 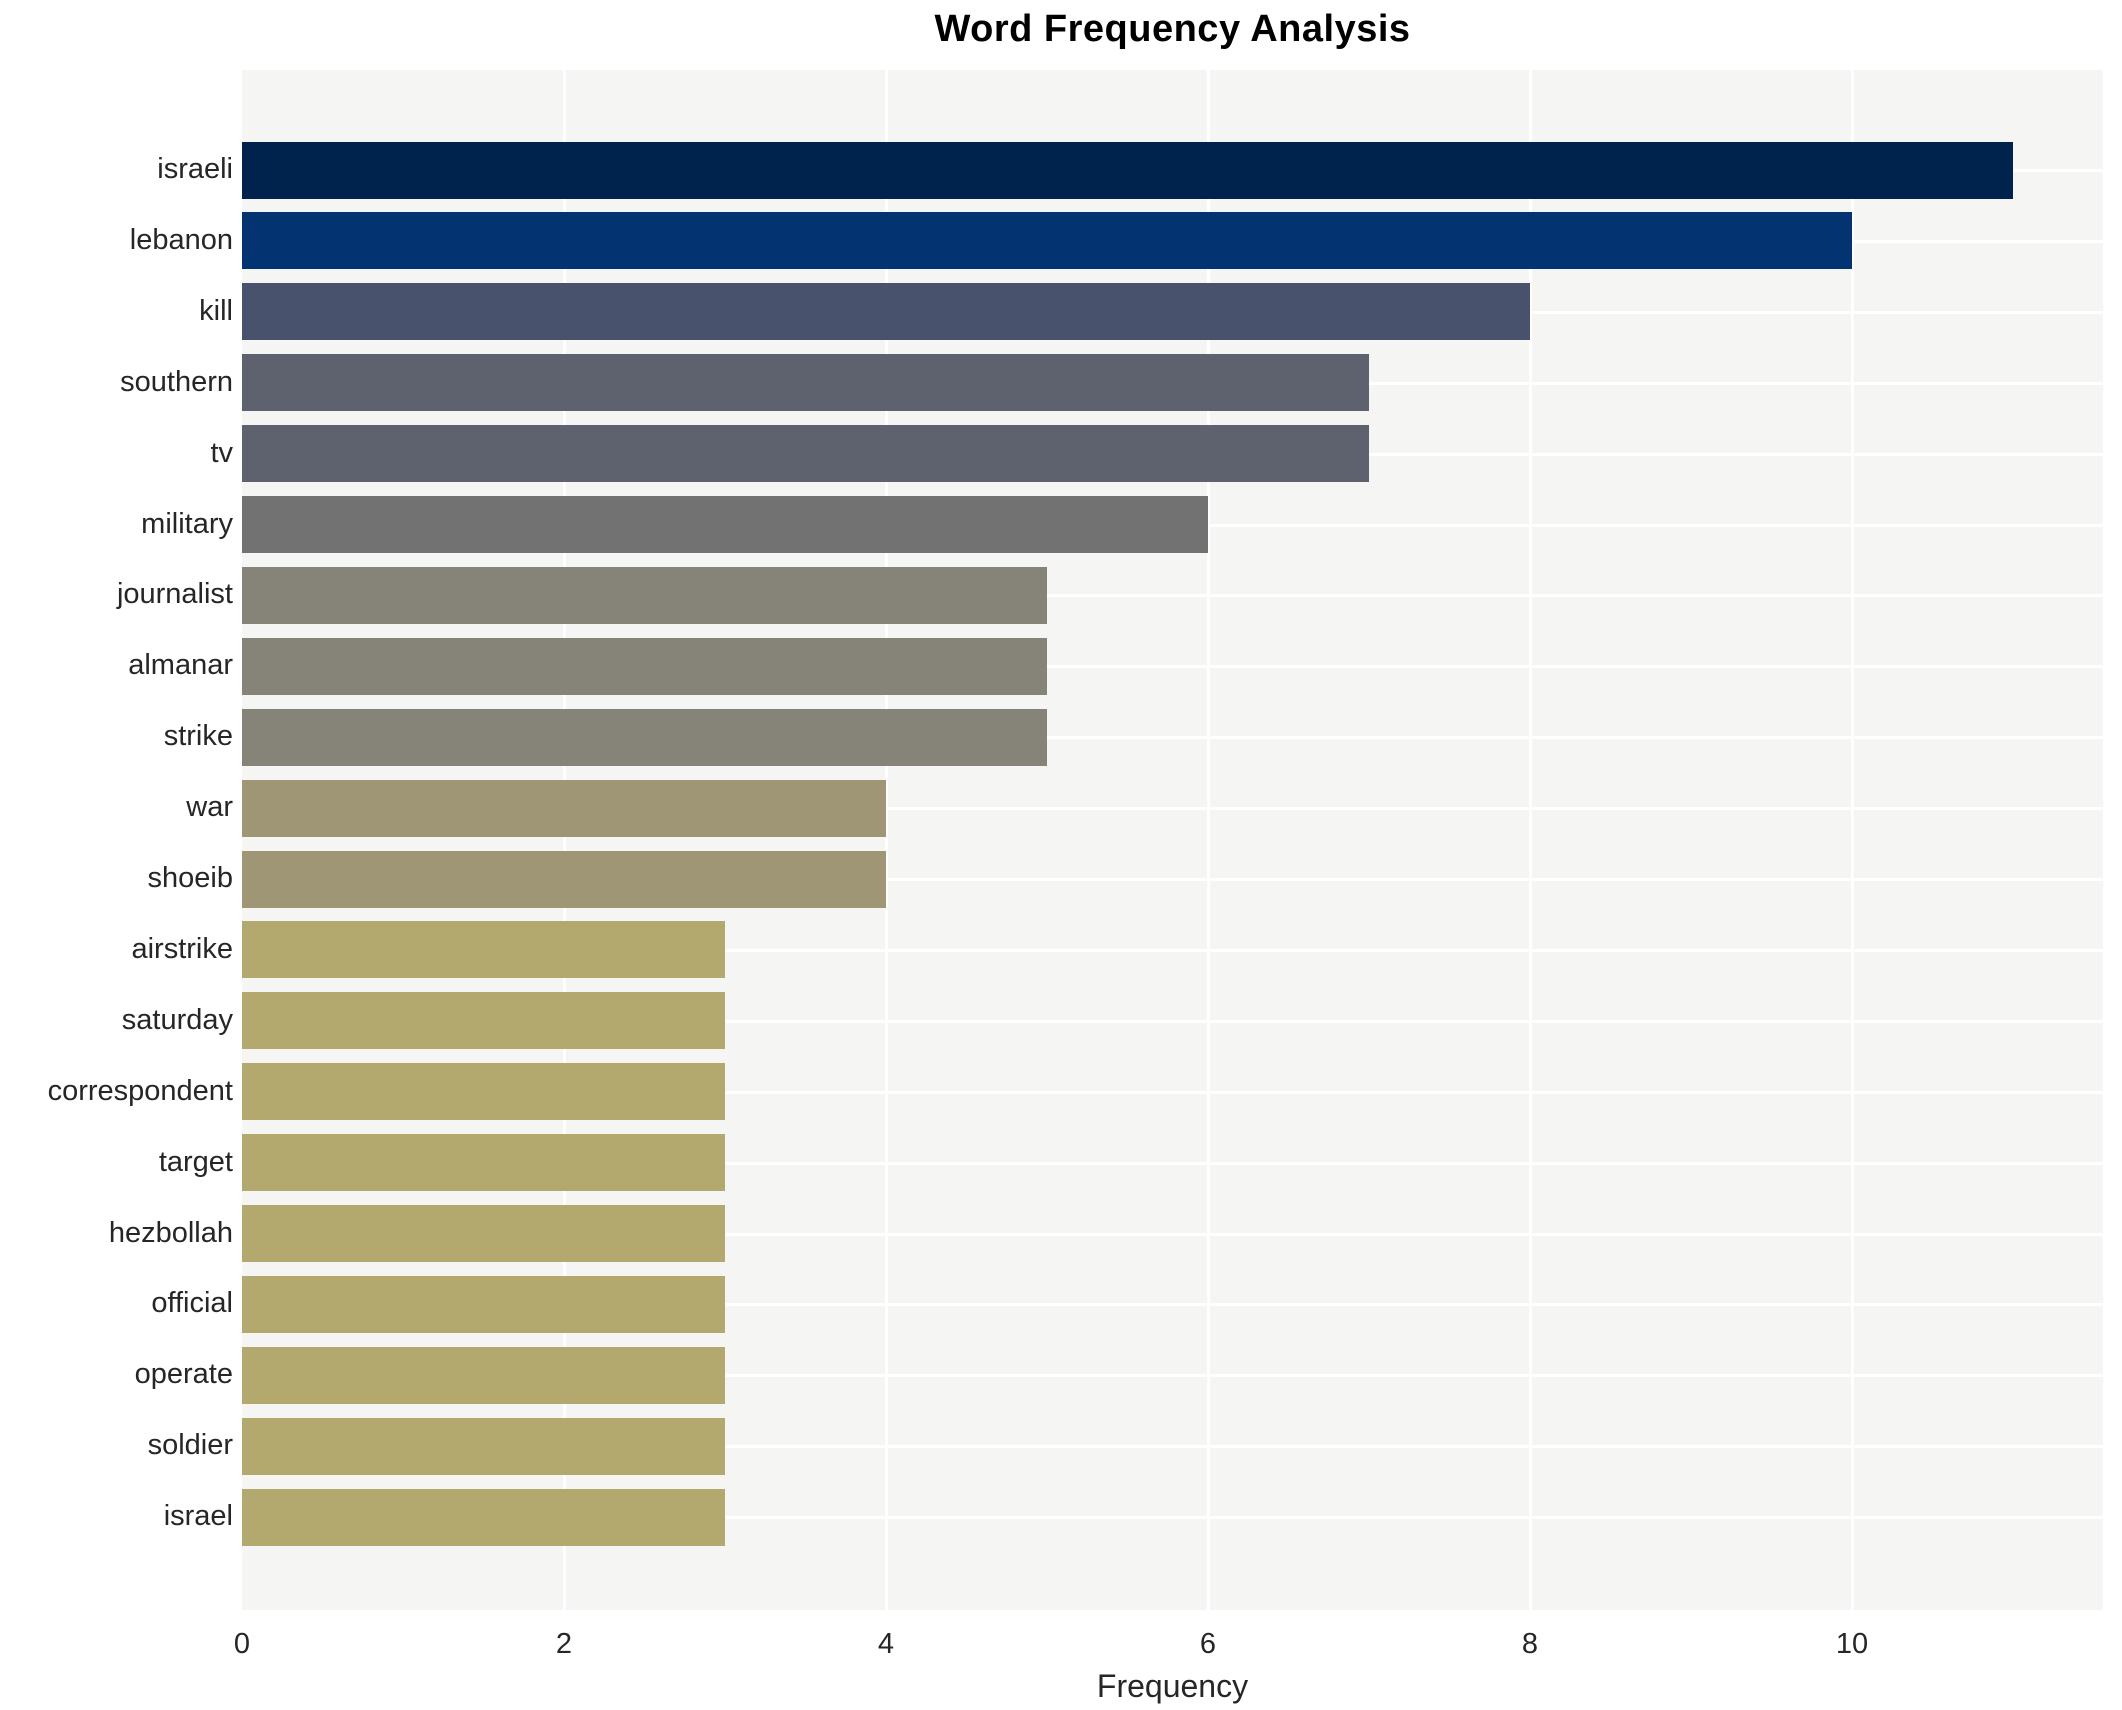 I want to click on x-tick-label-10: 10, so click(x=1852, y=1644).